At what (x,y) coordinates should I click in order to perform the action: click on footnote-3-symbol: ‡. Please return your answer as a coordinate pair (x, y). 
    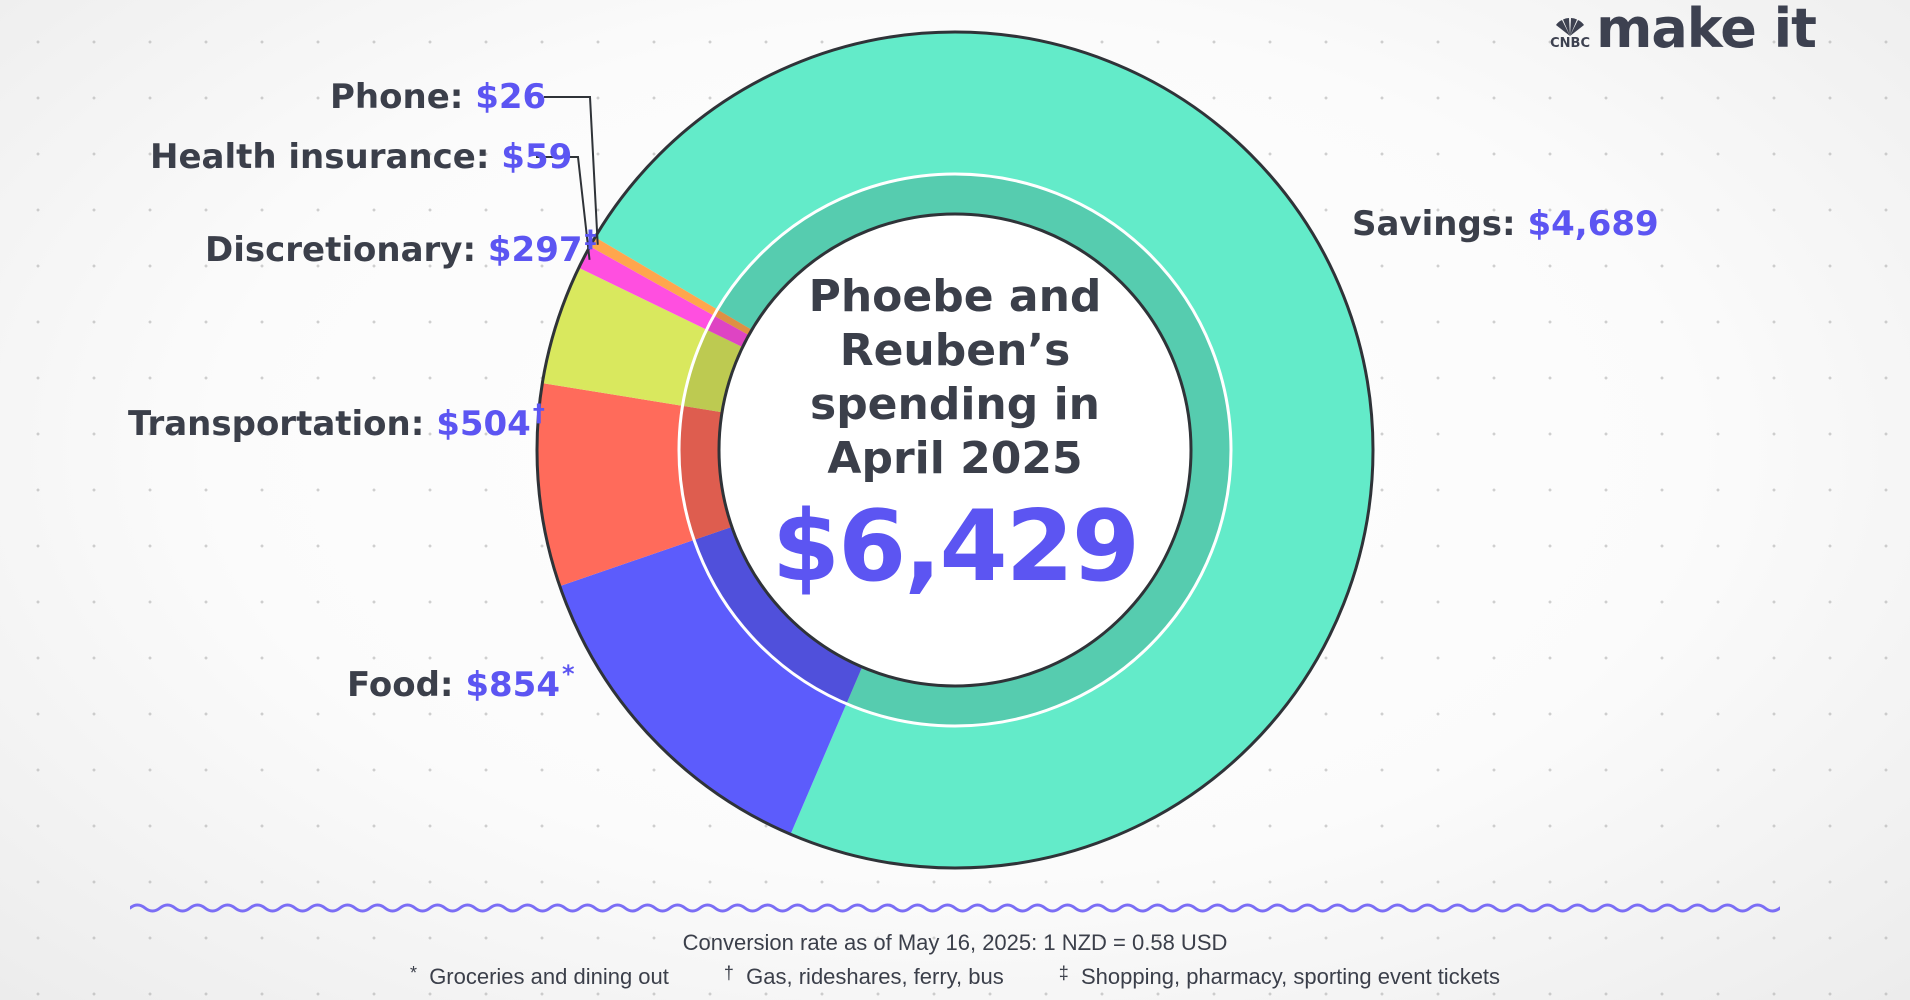
    Looking at the image, I should click on (1063, 973).